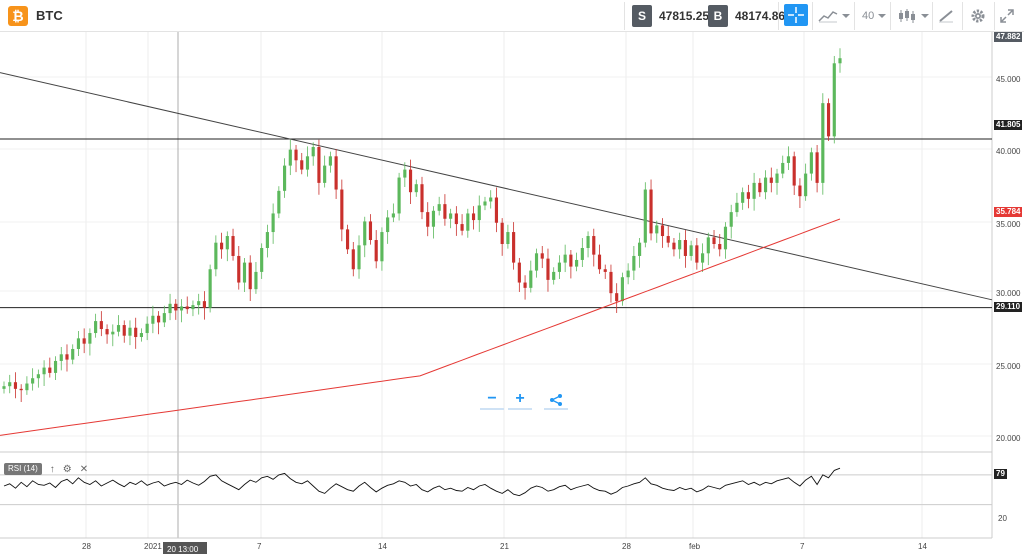 The image size is (1024, 554). What do you see at coordinates (746, 16) in the screenshot?
I see `buy-price-box: B 48174.86` at bounding box center [746, 16].